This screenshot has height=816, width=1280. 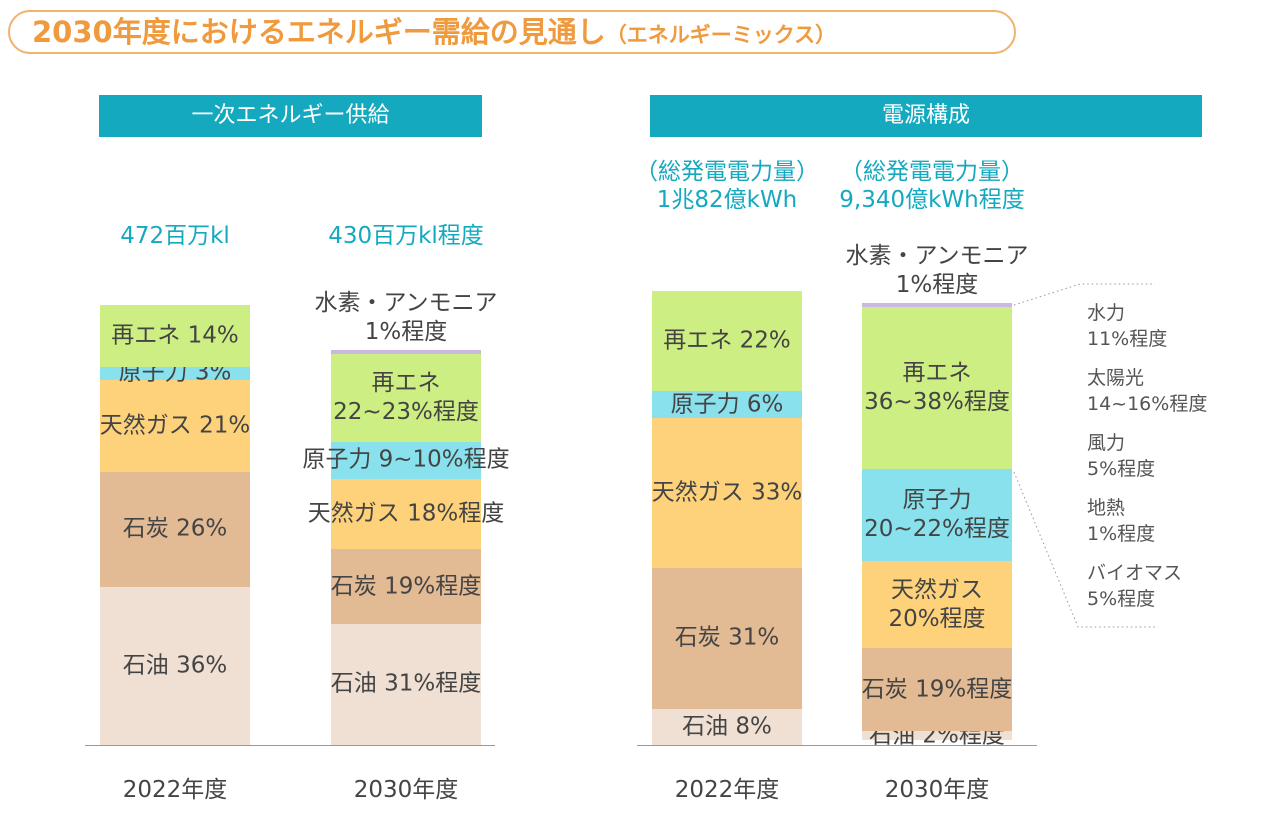 I want to click on primary-energy-header: 一次エネルギー供給, so click(x=290, y=116).